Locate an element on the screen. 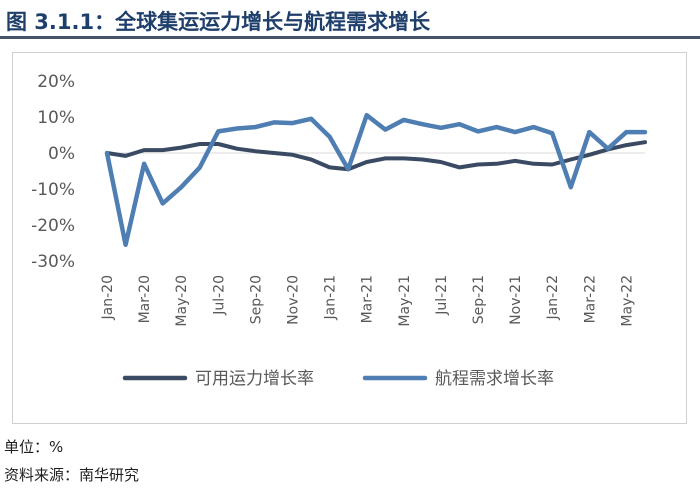 The image size is (700, 495). x-tick-label: Sep-20 is located at coordinates (256, 299).